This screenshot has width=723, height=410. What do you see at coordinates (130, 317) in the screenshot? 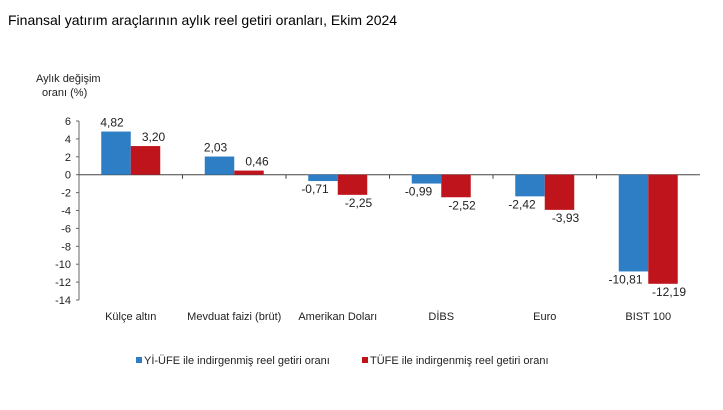
I see `x-tick-label: Külçe altın` at bounding box center [130, 317].